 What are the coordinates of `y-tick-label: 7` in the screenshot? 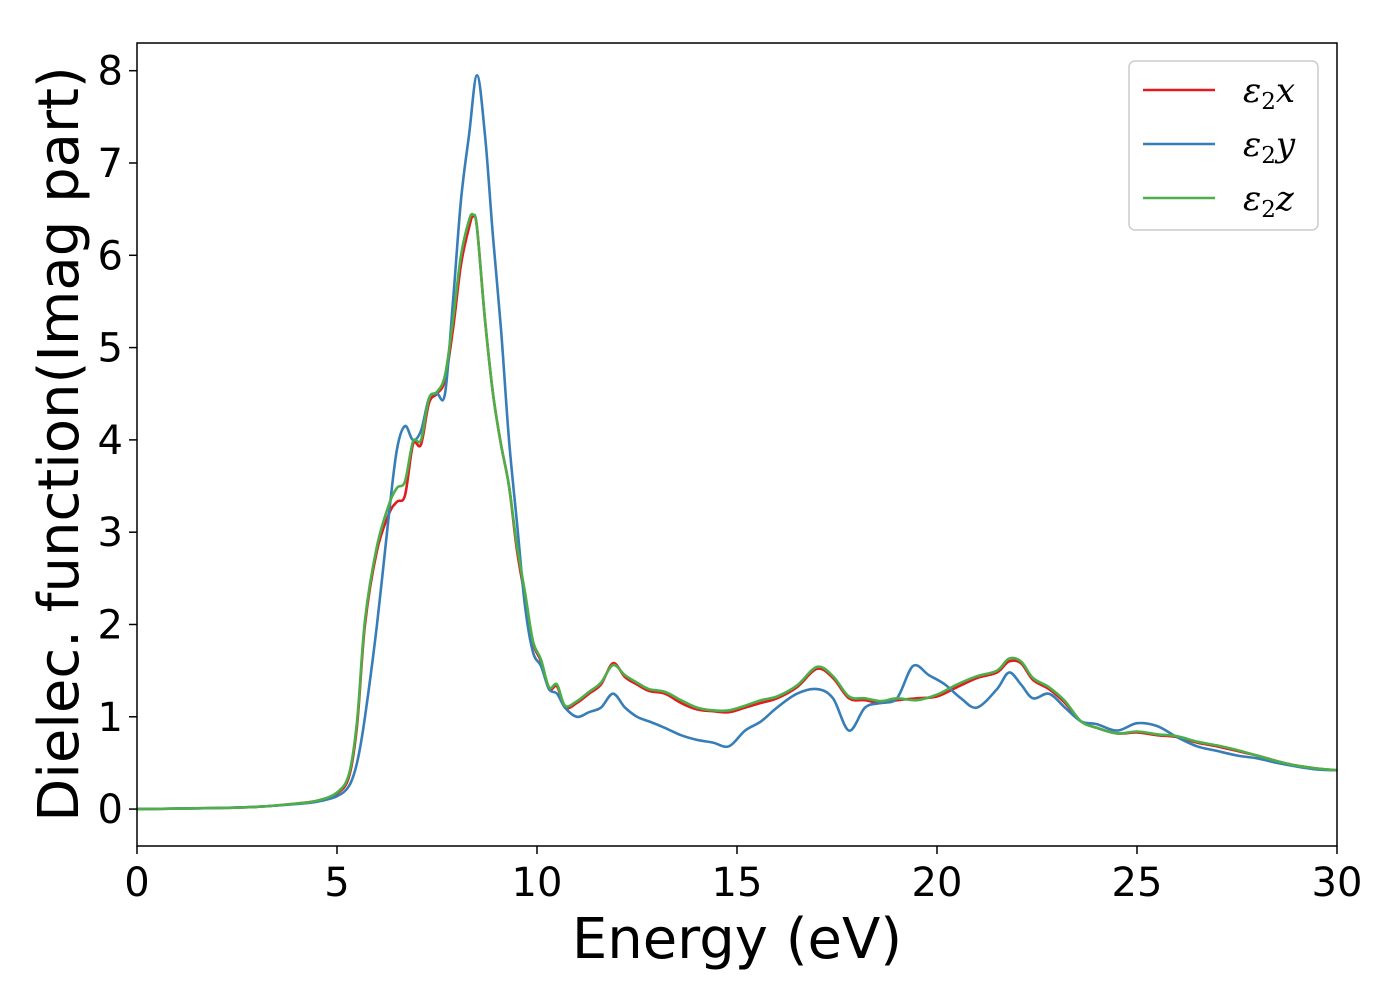 It's located at (110, 164).